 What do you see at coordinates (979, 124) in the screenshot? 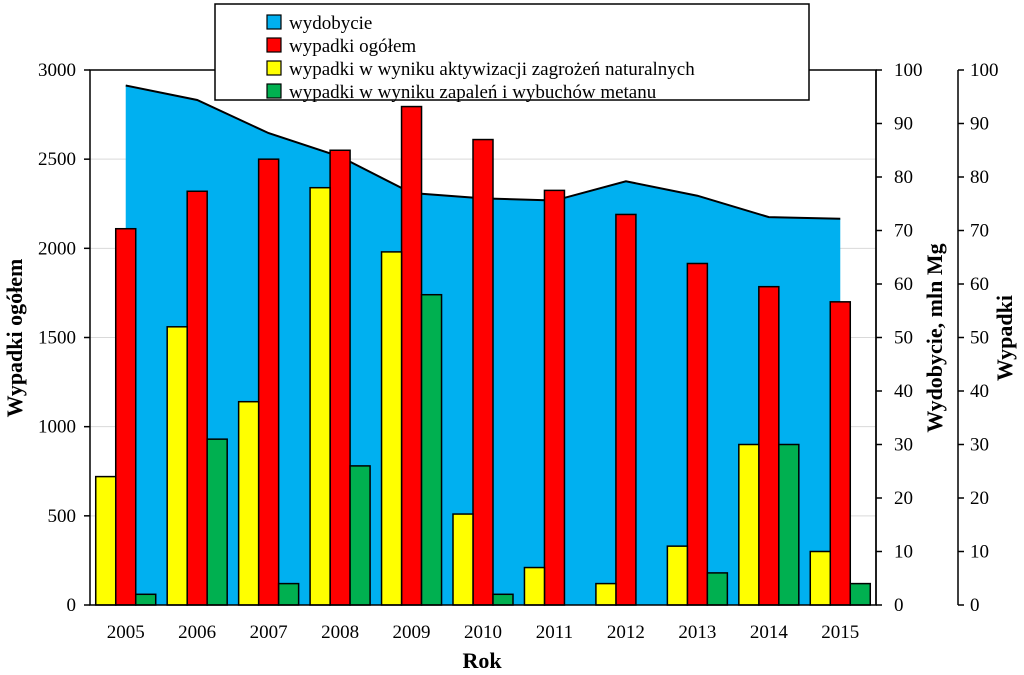
I see `y-right2-tick-label: 90` at bounding box center [979, 124].